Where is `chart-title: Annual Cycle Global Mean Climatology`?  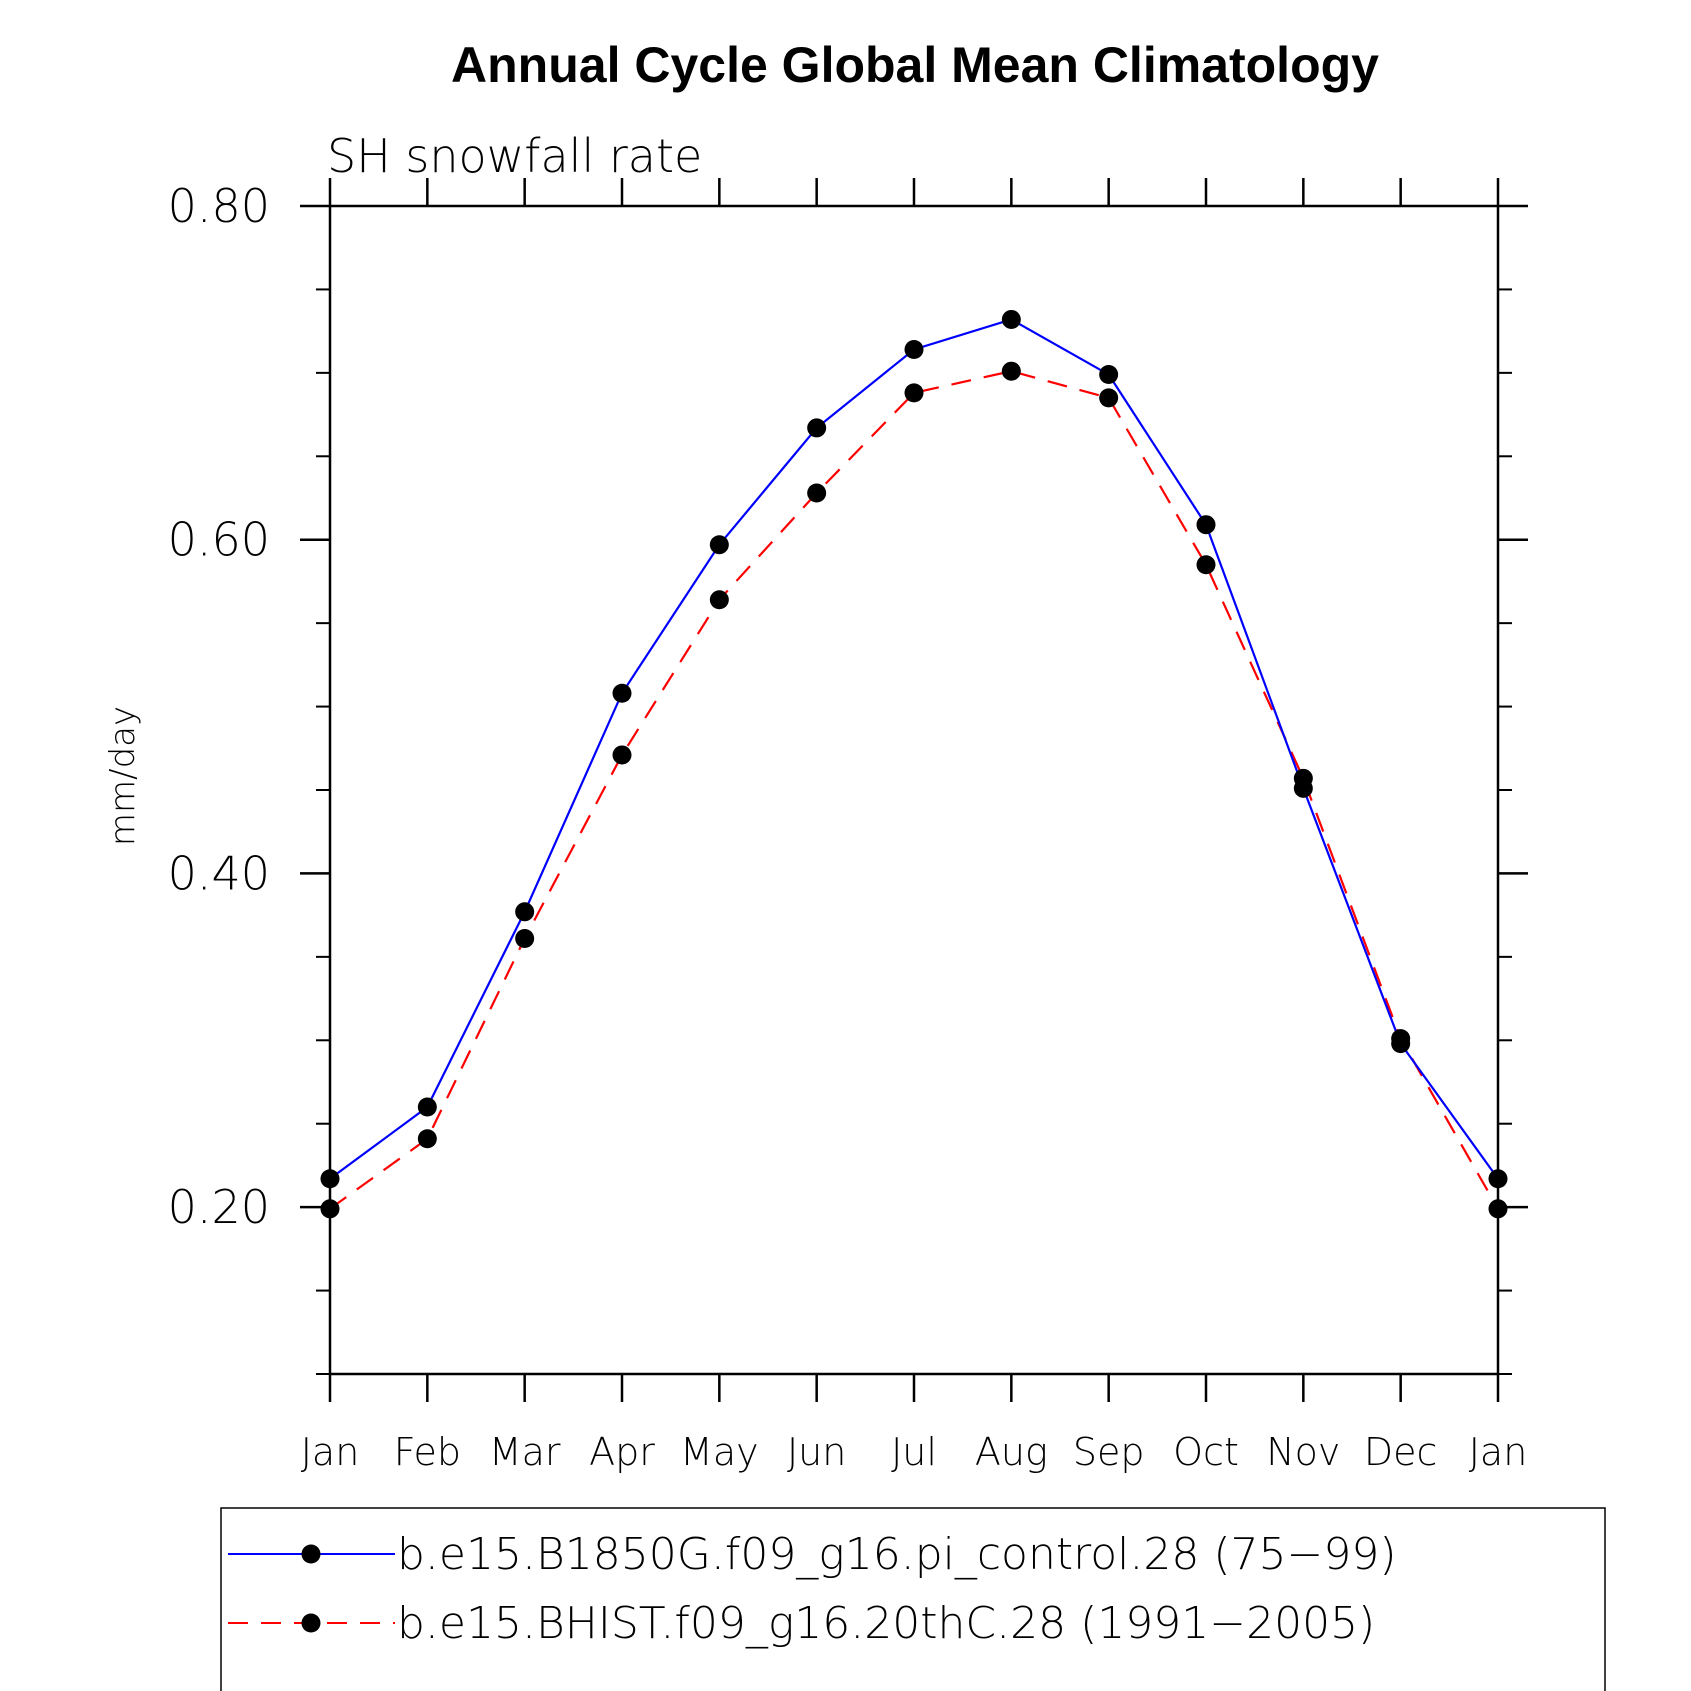
chart-title: Annual Cycle Global Mean Climatology is located at coordinates (915, 65).